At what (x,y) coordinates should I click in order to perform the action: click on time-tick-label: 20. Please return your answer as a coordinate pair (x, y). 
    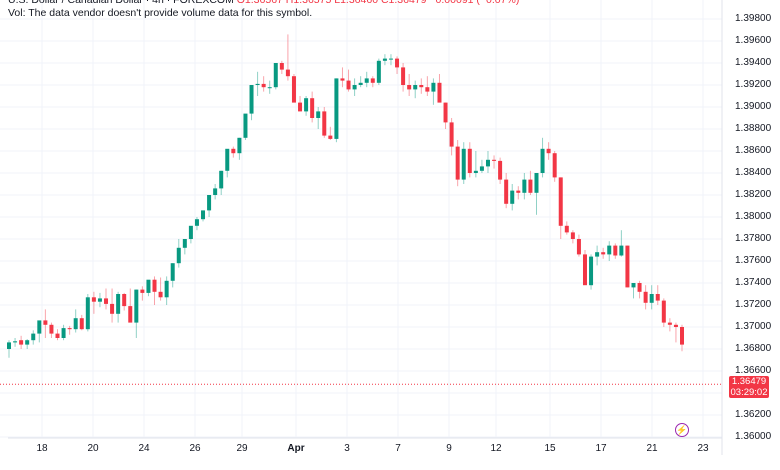
    Looking at the image, I should click on (93, 448).